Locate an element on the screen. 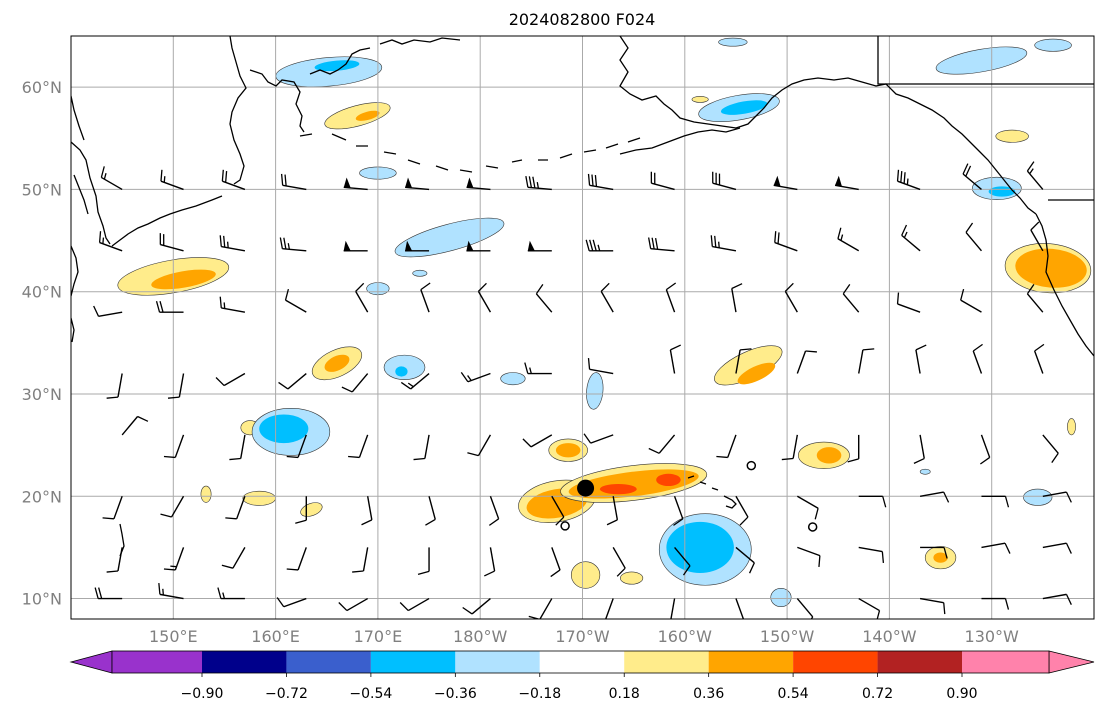 The height and width of the screenshot is (712, 1105). lat-tick-label: 30°N is located at coordinates (42, 394).